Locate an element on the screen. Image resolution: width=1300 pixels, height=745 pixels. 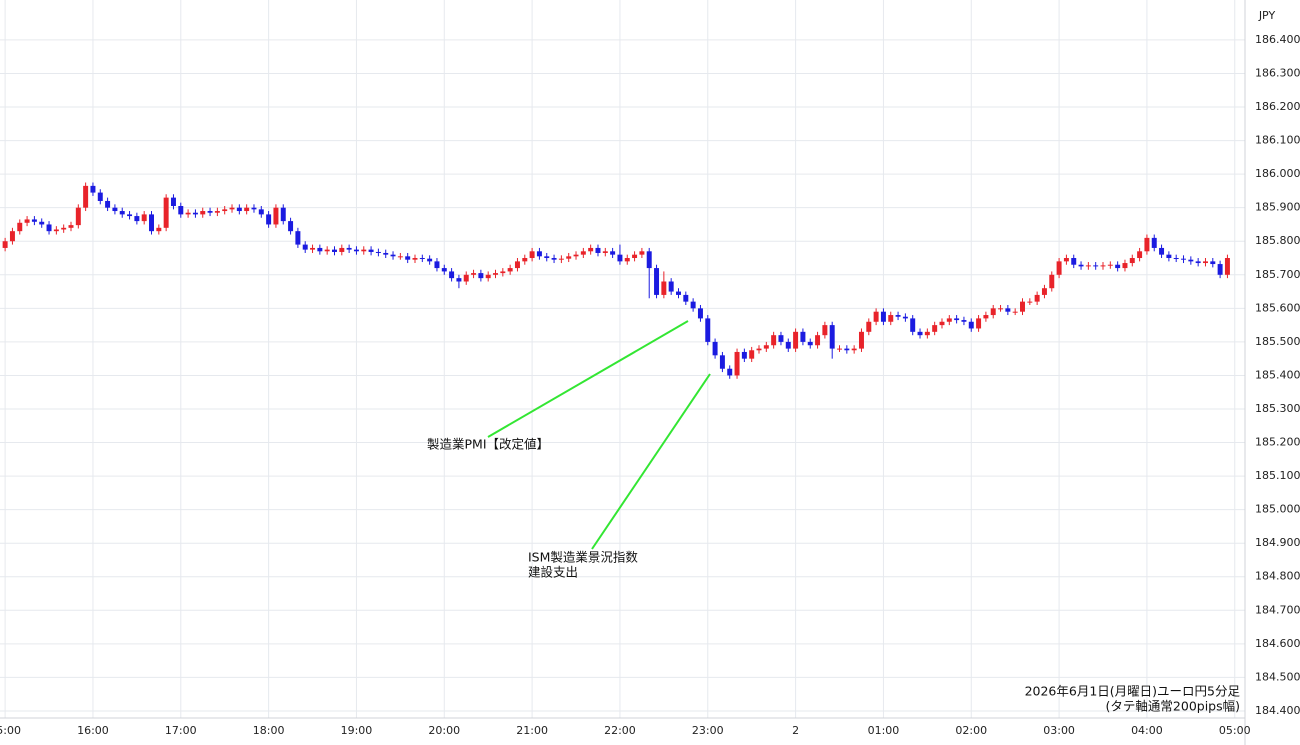
y-tick-label: 186.300 is located at coordinates (1277, 72).